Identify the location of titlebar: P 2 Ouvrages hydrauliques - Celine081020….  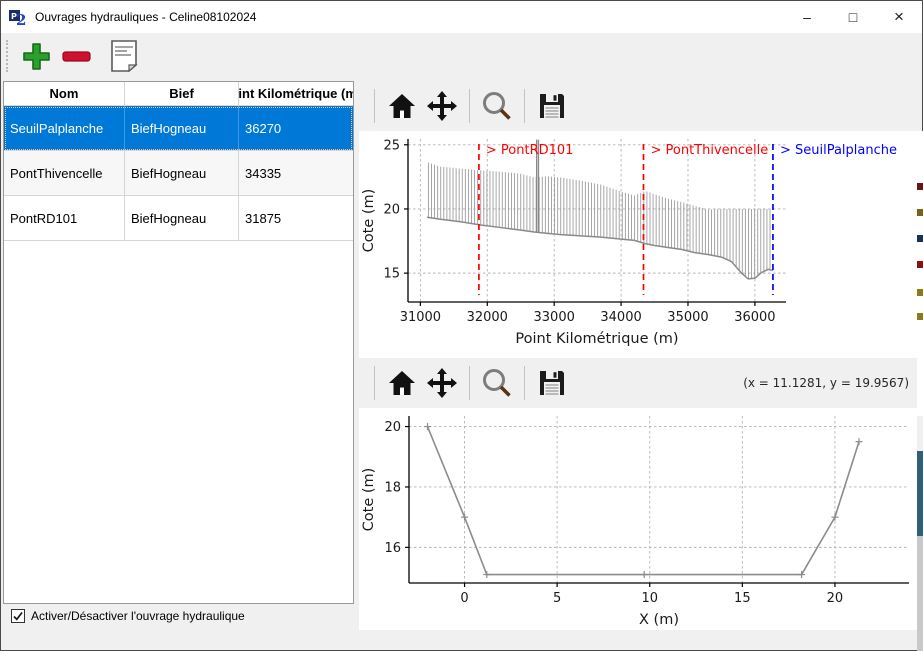
(461, 17).